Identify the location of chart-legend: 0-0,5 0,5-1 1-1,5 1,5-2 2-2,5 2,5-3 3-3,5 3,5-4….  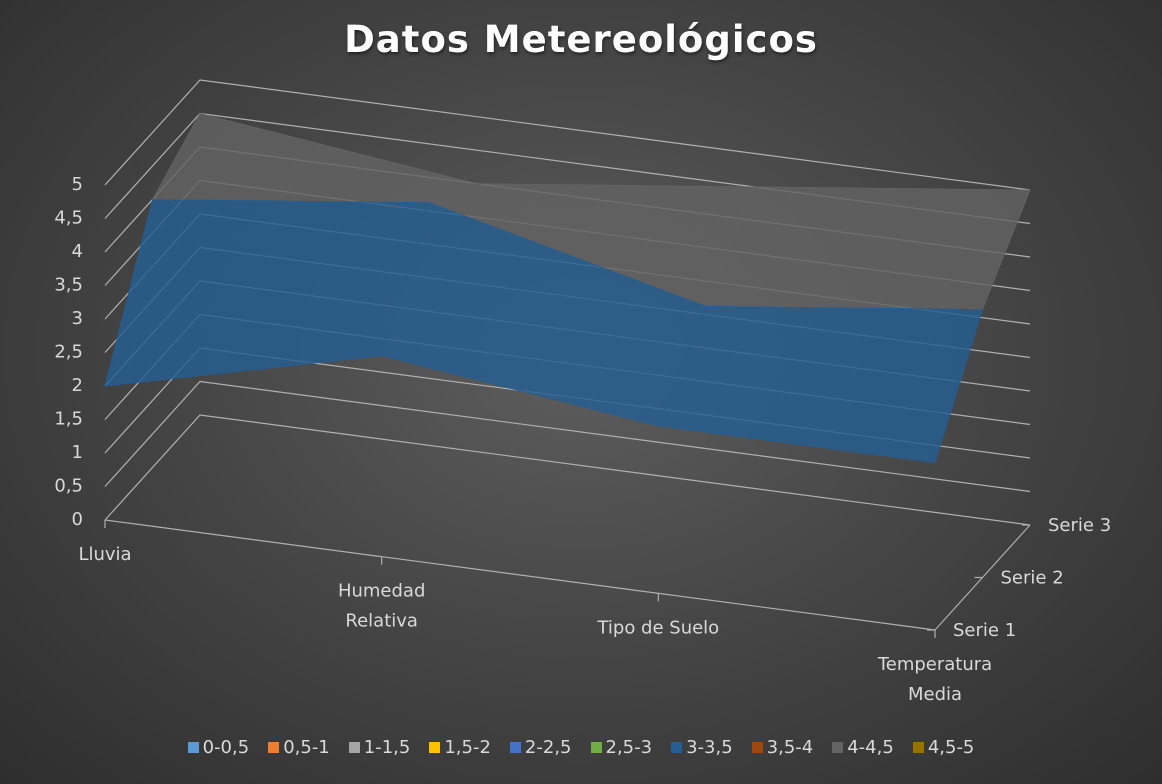
(581, 747).